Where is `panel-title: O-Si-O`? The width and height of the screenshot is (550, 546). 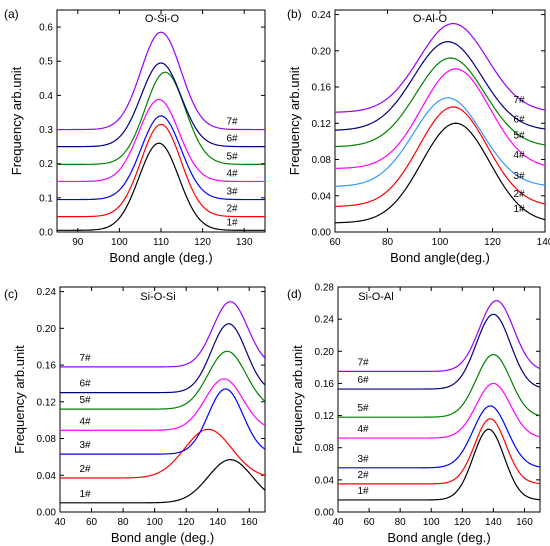
panel-title: O-Si-O is located at coordinates (162, 19).